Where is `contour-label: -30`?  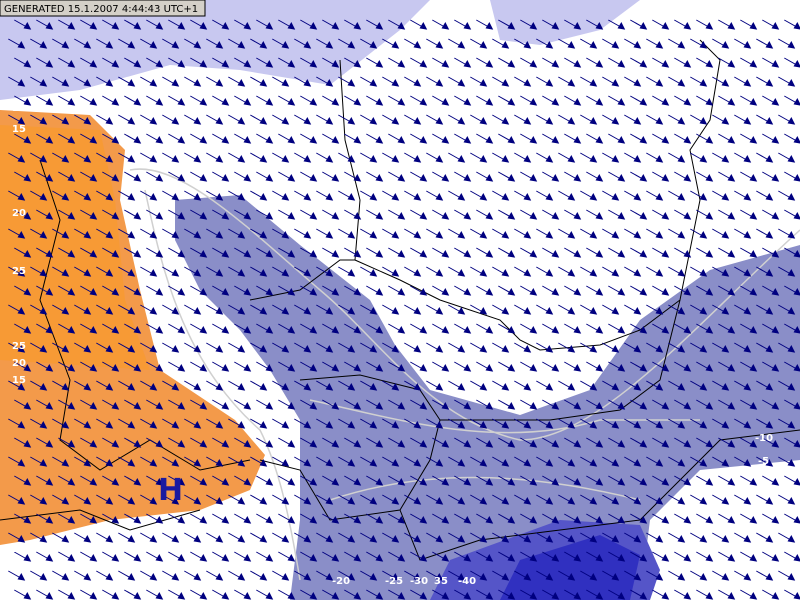 contour-label: -30 is located at coordinates (419, 581).